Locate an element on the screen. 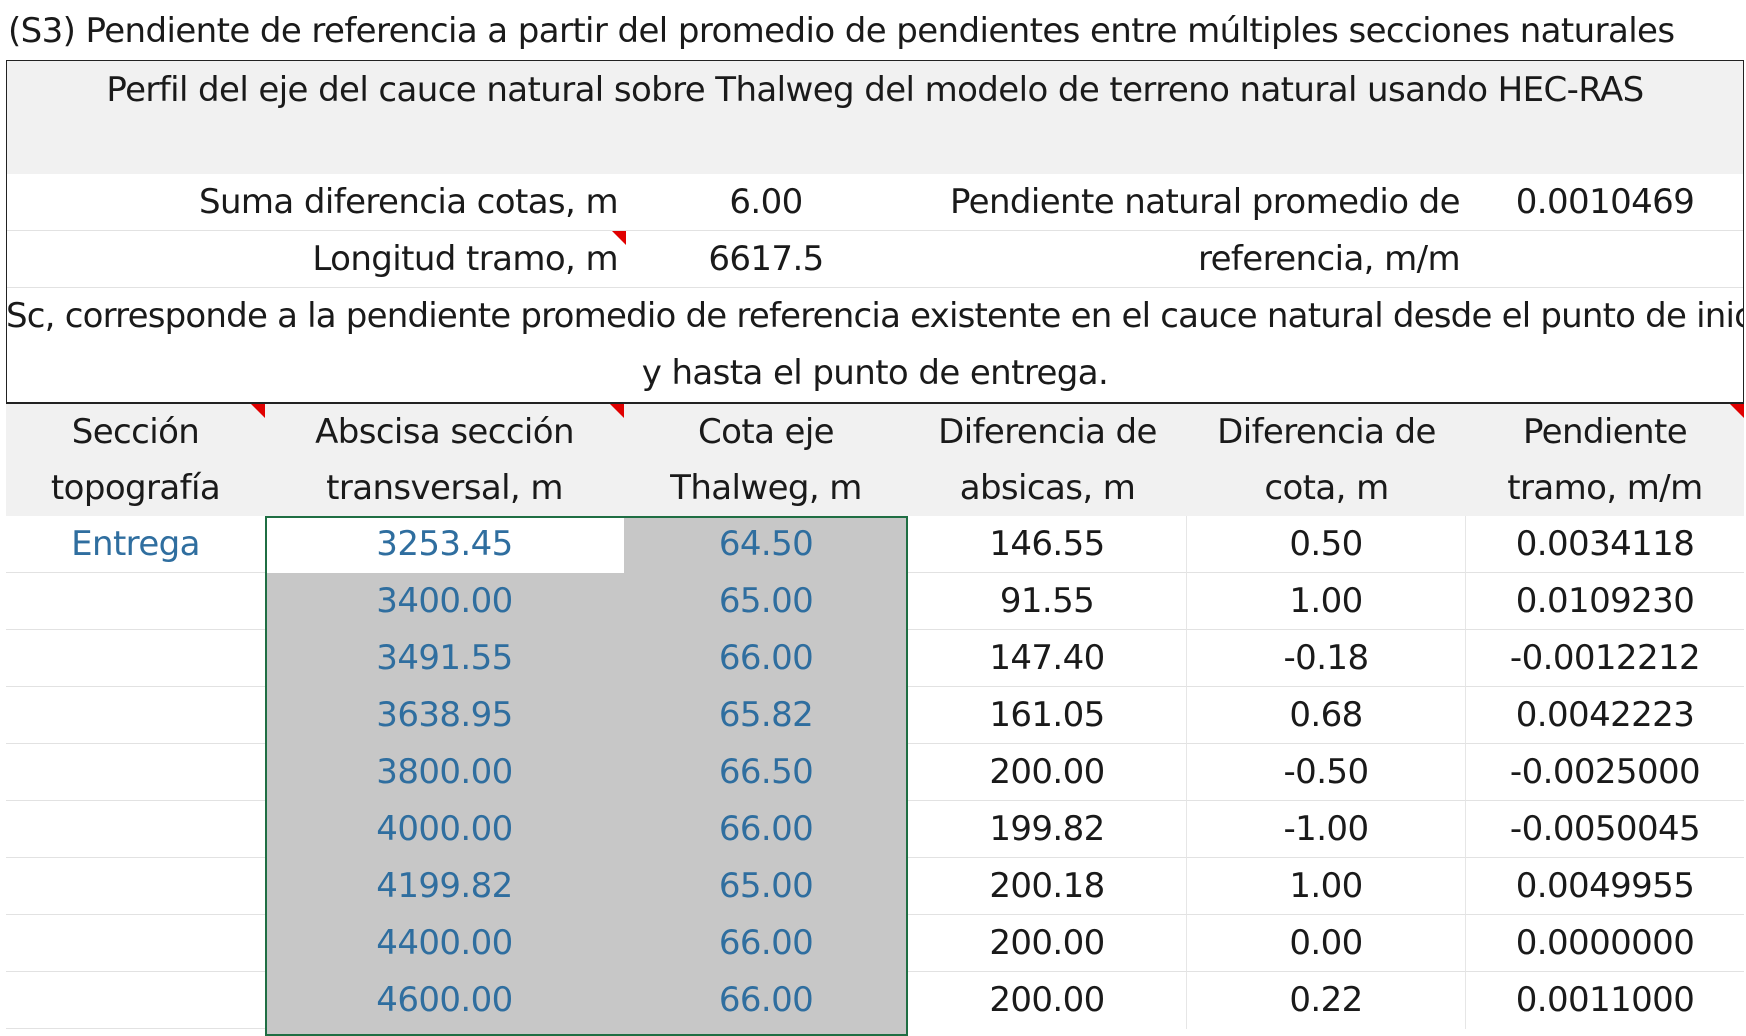 Image resolution: width=1746 pixels, height=1036 pixels. table-cell-dif-abs: 200.18 is located at coordinates (1047, 886).